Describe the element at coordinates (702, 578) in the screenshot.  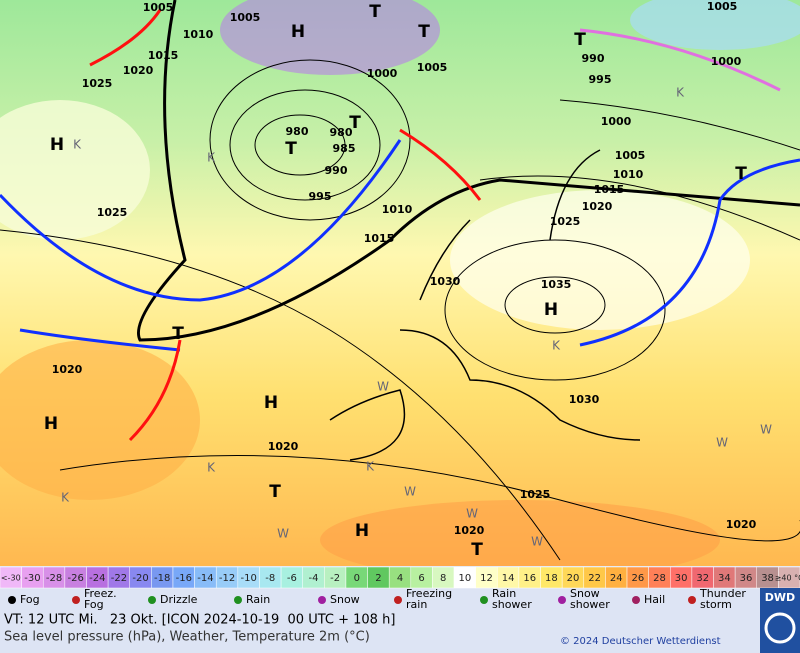
I see `scale-label: 32` at that location.